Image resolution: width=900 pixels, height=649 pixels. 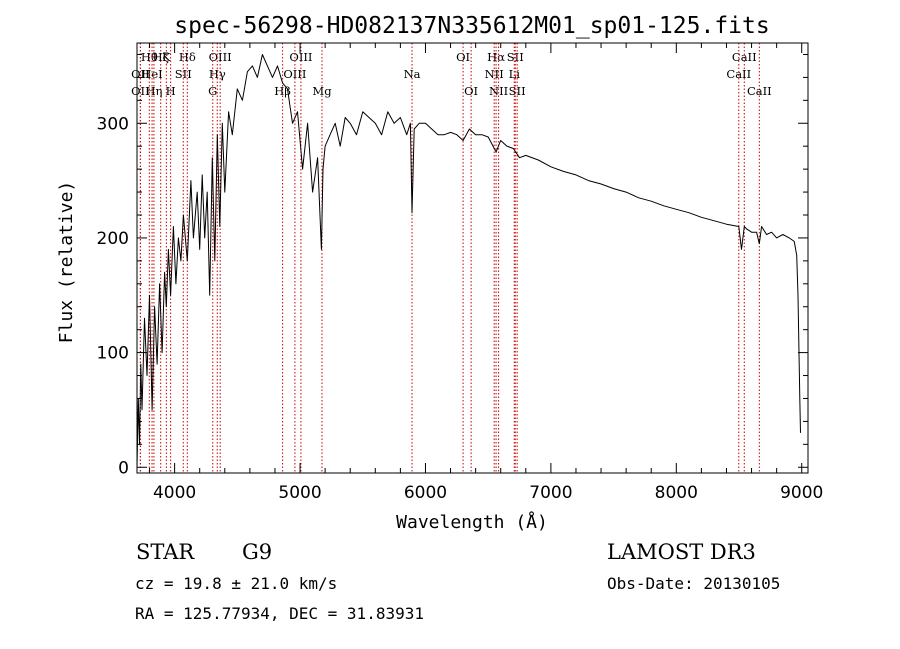 What do you see at coordinates (472, 522) in the screenshot?
I see `x-axis-label: Wavelength (Å)` at bounding box center [472, 522].